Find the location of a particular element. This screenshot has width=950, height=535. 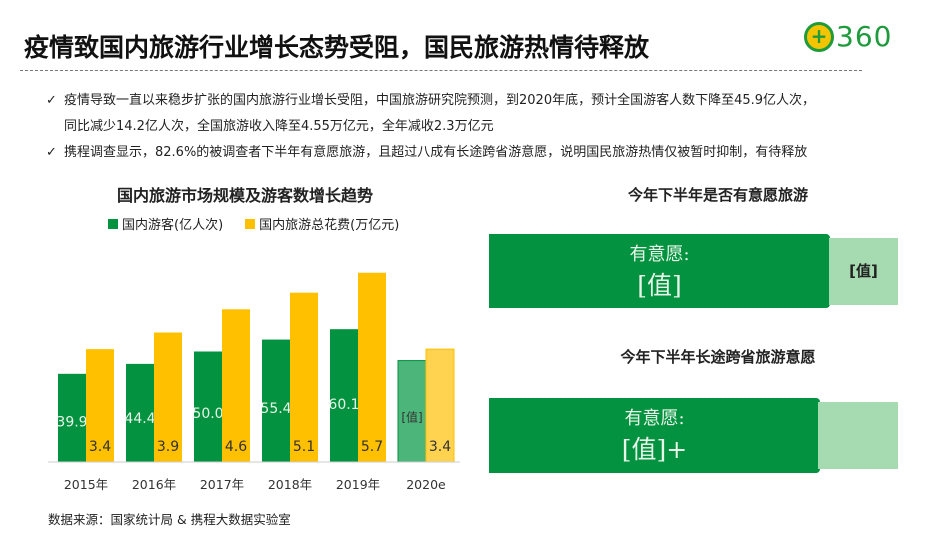

x-tick-label: 2020e is located at coordinates (426, 484).